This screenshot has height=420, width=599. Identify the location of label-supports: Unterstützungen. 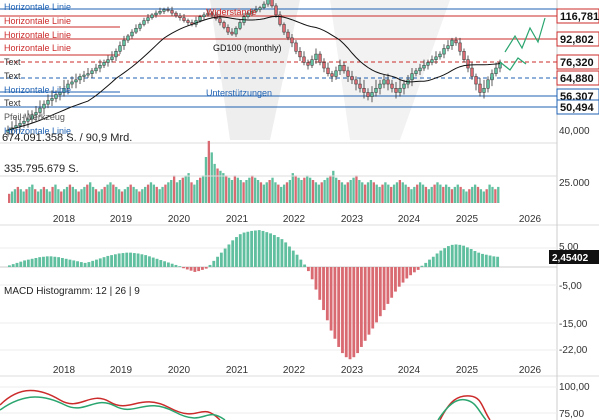
(239, 93).